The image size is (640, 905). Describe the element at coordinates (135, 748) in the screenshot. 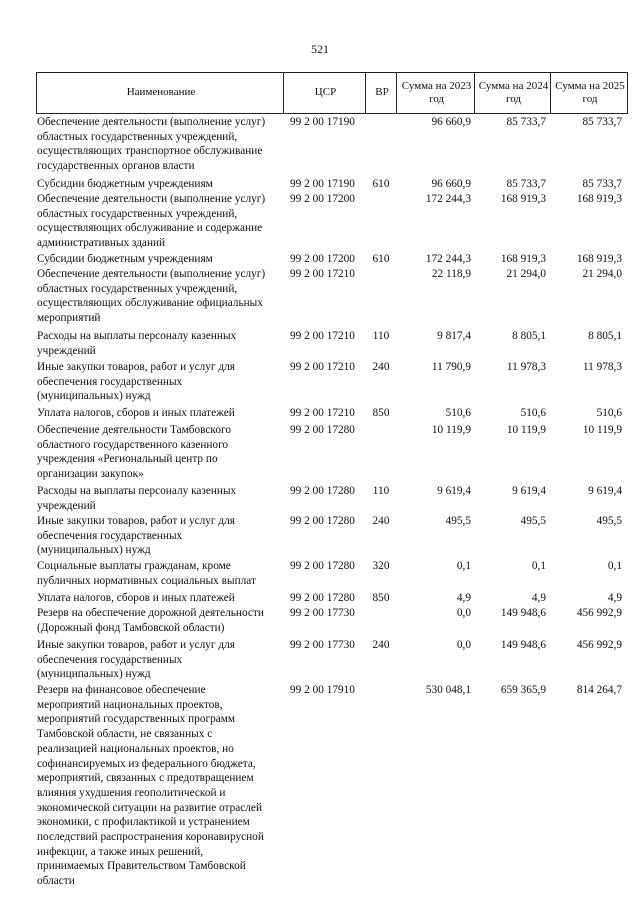

I see `row-name: реализацией национальных проектов, но` at that location.